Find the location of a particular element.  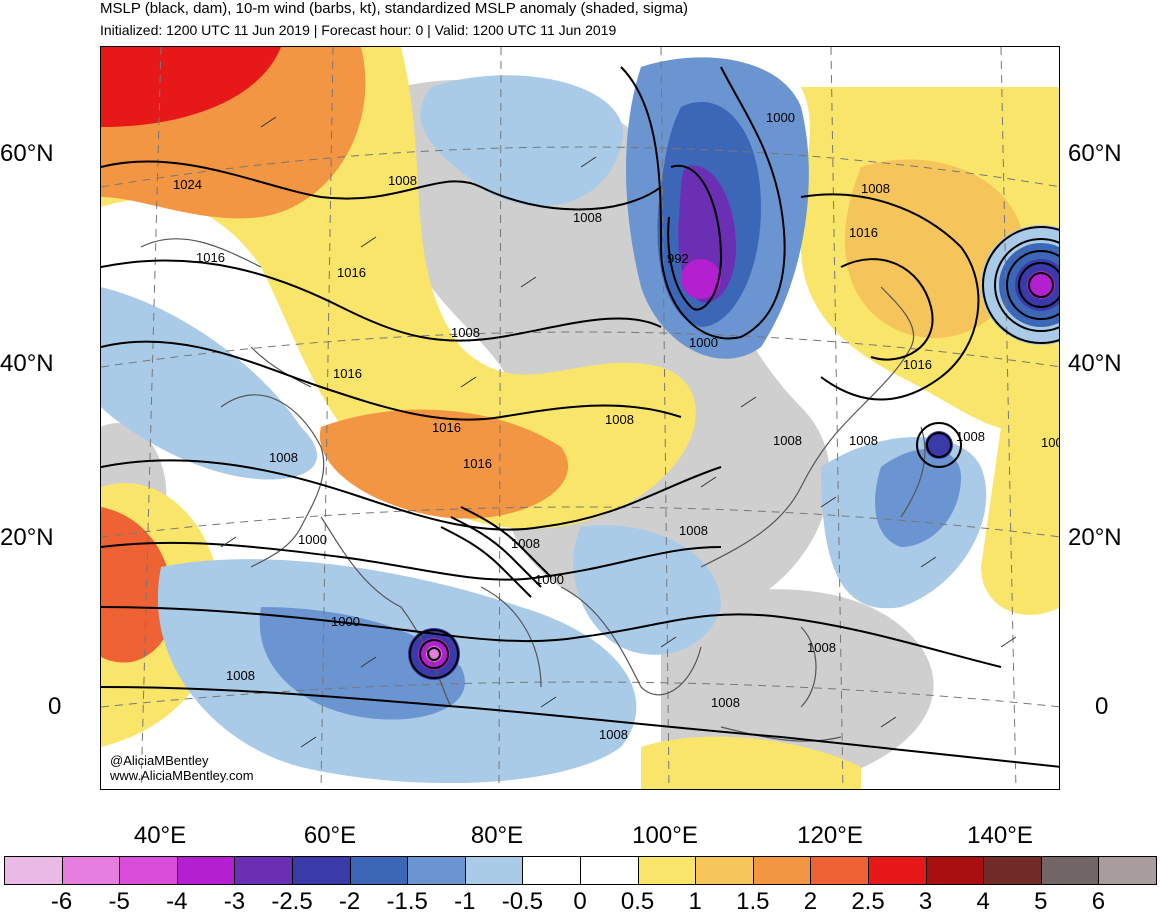

positive-anomaly-indonesia is located at coordinates (751, 762).